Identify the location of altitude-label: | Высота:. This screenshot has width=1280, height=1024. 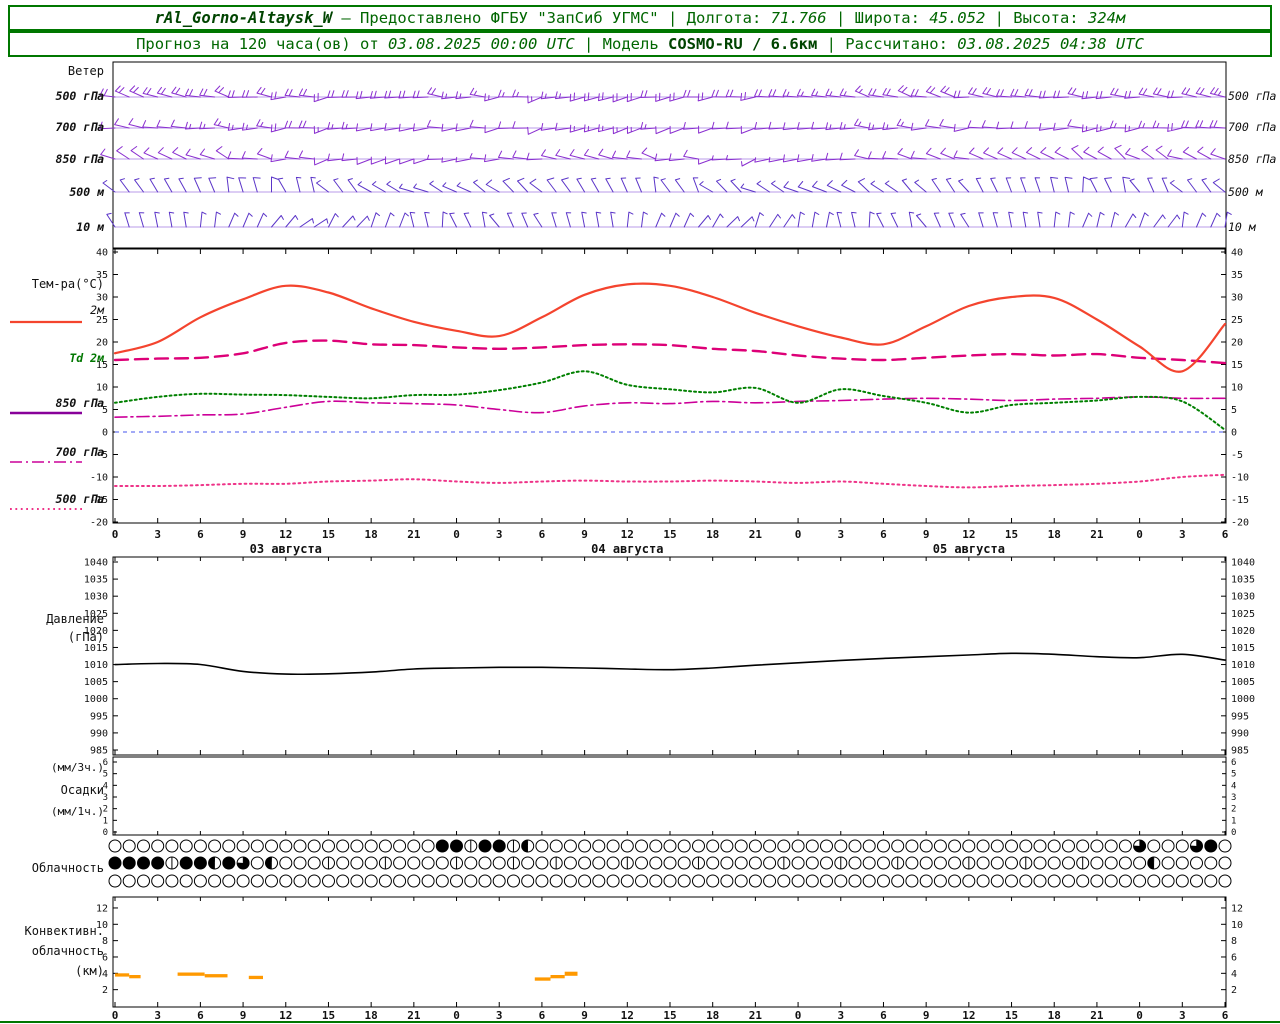
(1036, 18).